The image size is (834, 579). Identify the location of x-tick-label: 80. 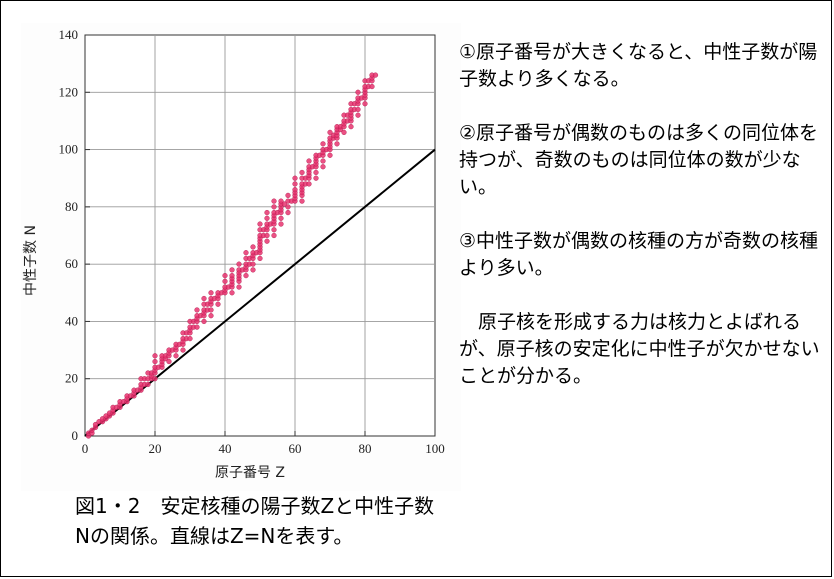
(365, 448).